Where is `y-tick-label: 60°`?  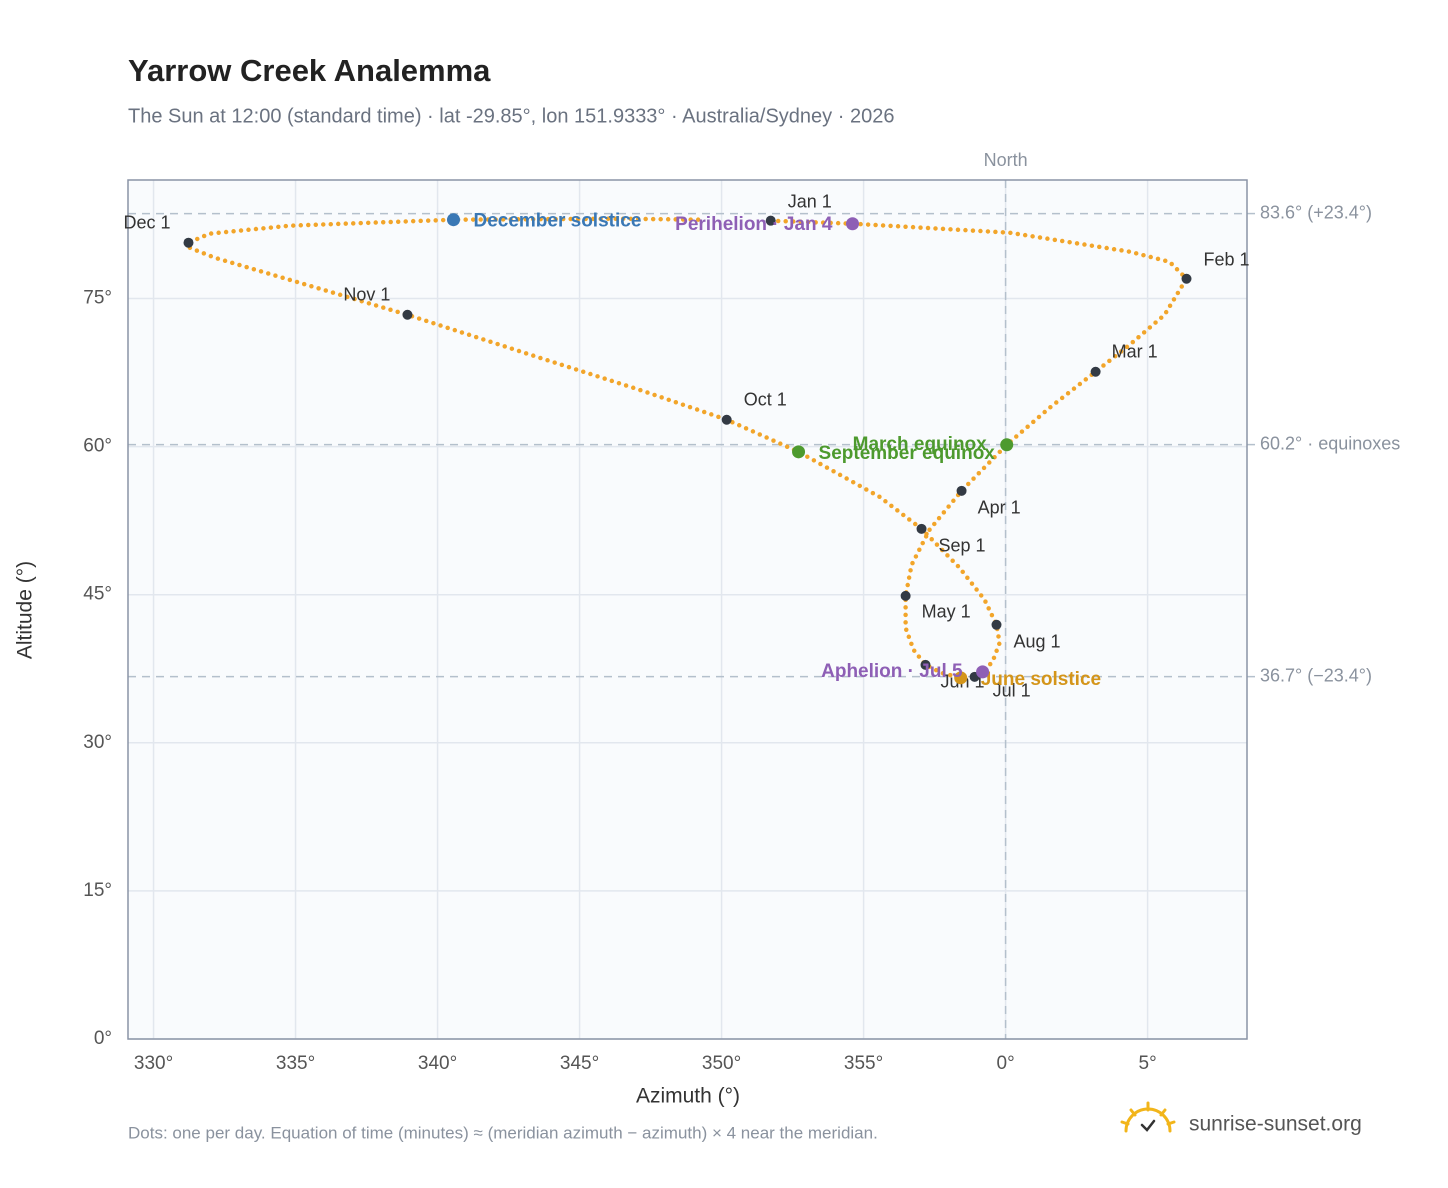 y-tick-label: 60° is located at coordinates (97, 446).